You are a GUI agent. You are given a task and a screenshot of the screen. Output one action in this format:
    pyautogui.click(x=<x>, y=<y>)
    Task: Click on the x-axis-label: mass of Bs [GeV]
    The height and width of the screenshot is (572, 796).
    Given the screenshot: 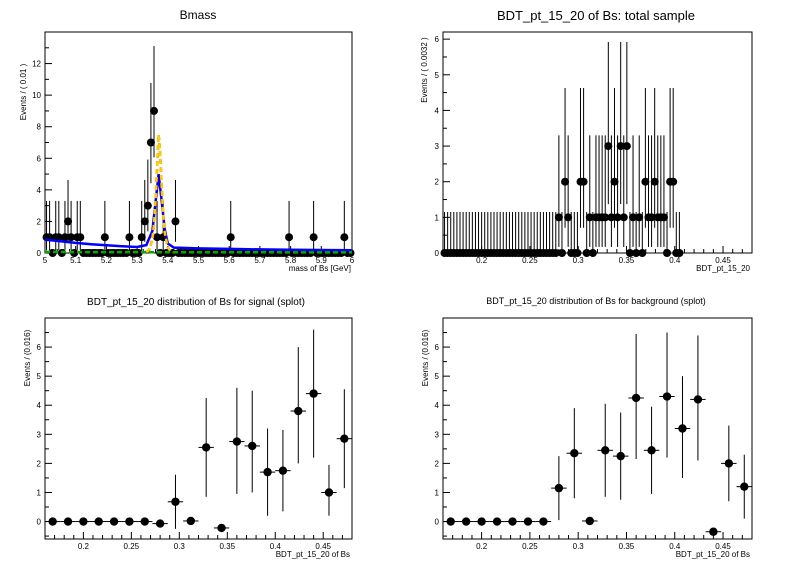 What is the action you would take?
    pyautogui.click(x=320, y=268)
    